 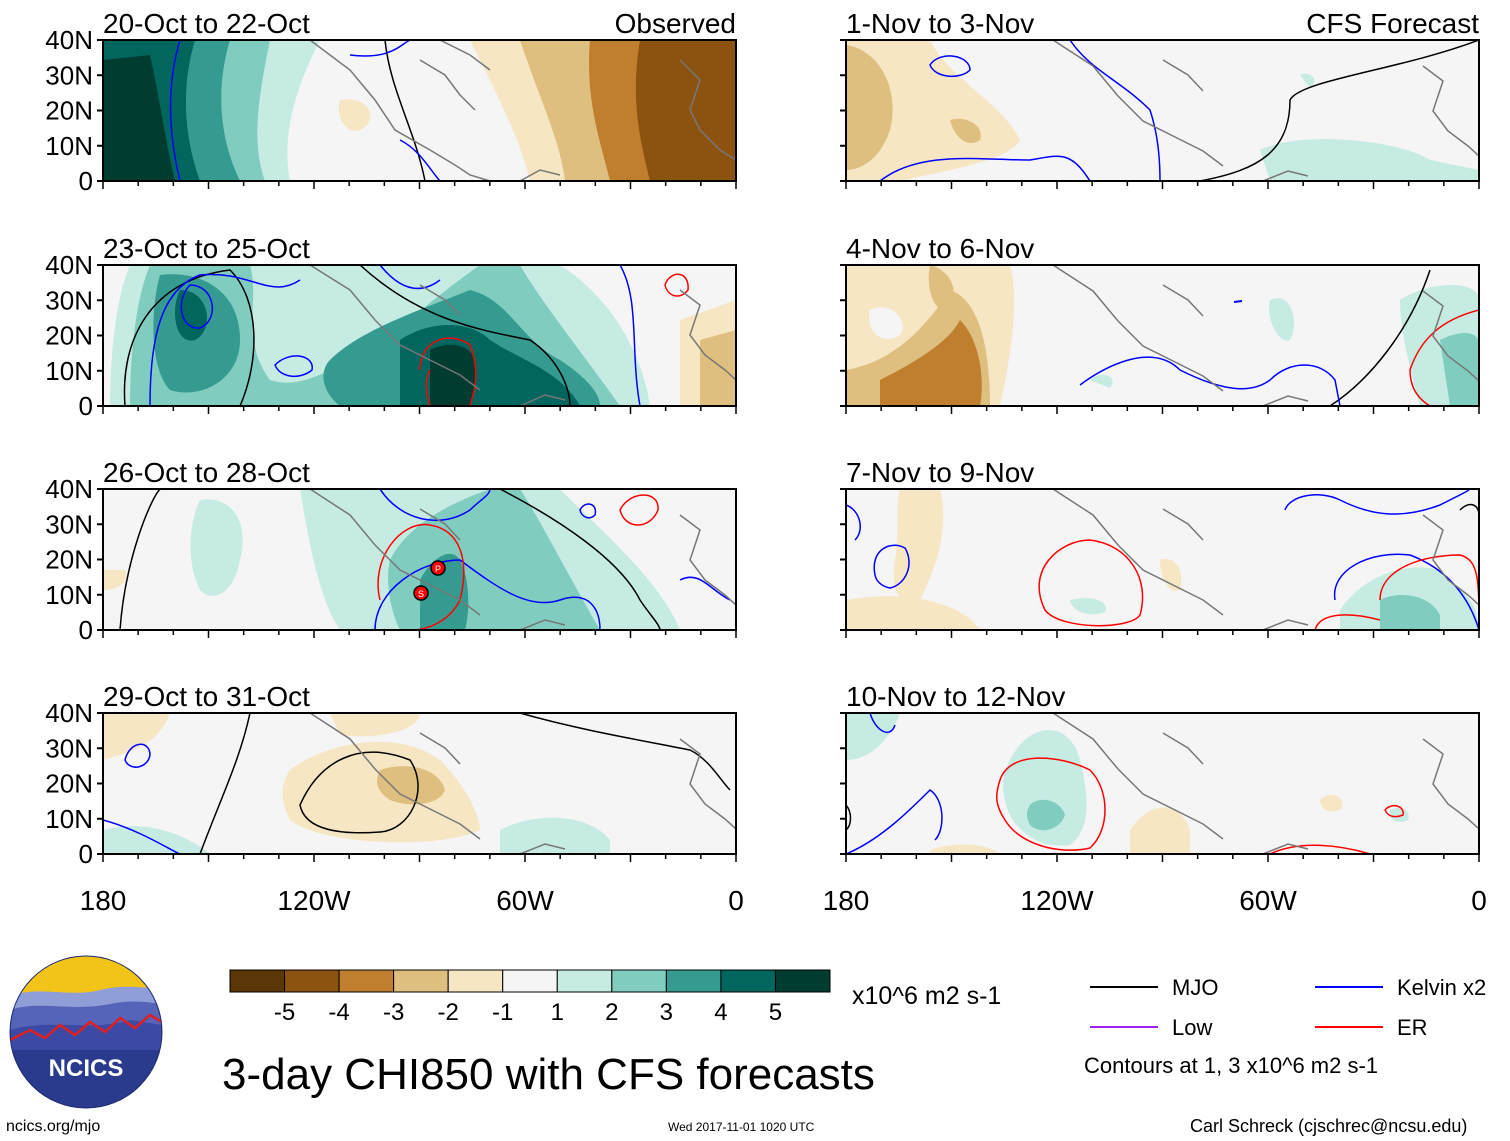 What do you see at coordinates (846, 900) in the screenshot?
I see `xtick-label-1-0: 180` at bounding box center [846, 900].